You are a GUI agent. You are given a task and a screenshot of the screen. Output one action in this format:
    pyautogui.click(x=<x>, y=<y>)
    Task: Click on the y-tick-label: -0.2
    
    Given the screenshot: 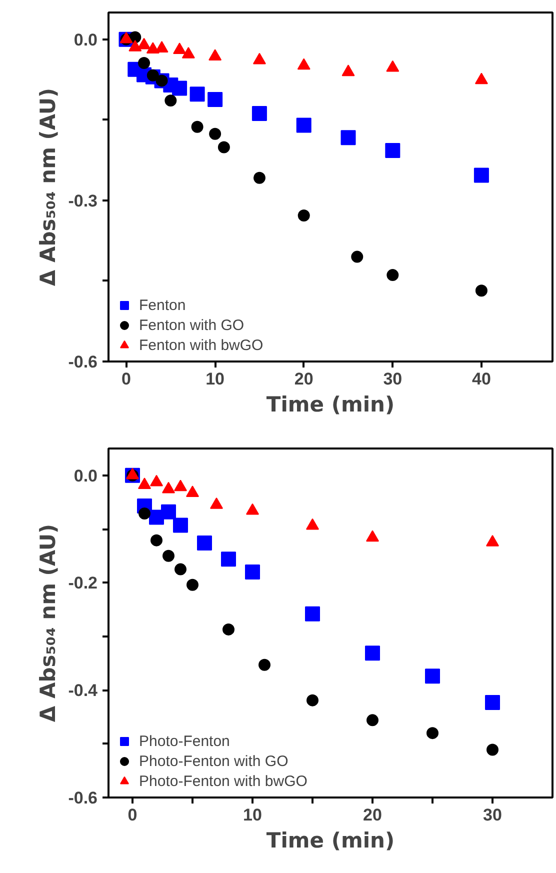 What is the action you would take?
    pyautogui.click(x=83, y=583)
    